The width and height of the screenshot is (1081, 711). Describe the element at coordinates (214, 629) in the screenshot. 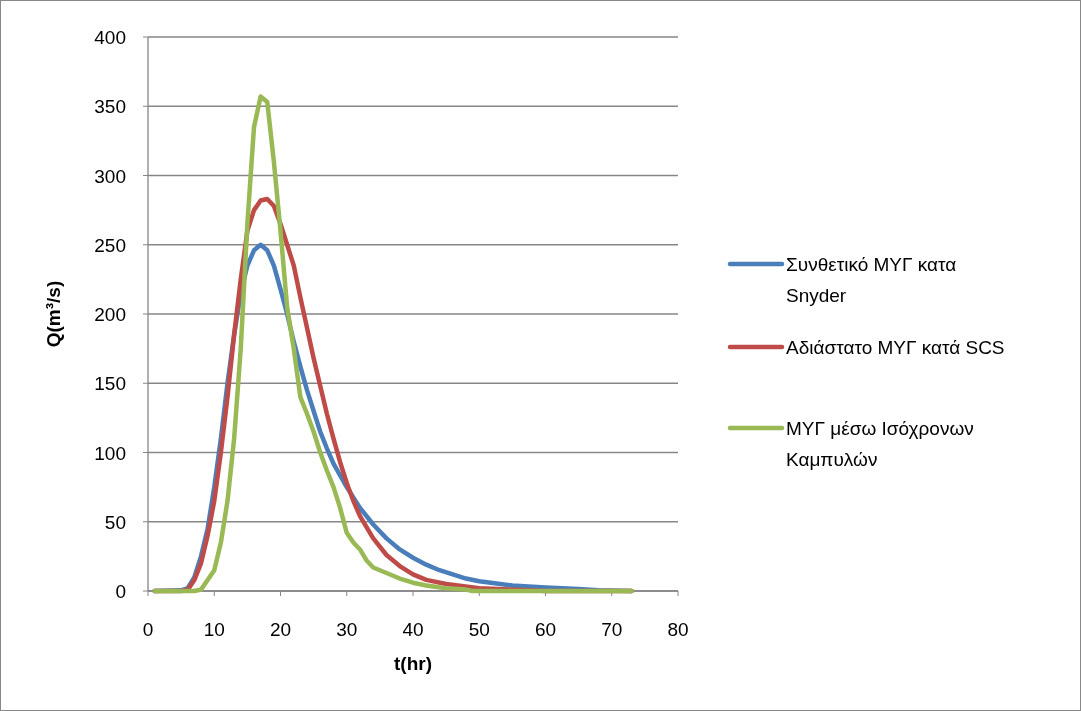

I see `x-tick-label: 10` at that location.